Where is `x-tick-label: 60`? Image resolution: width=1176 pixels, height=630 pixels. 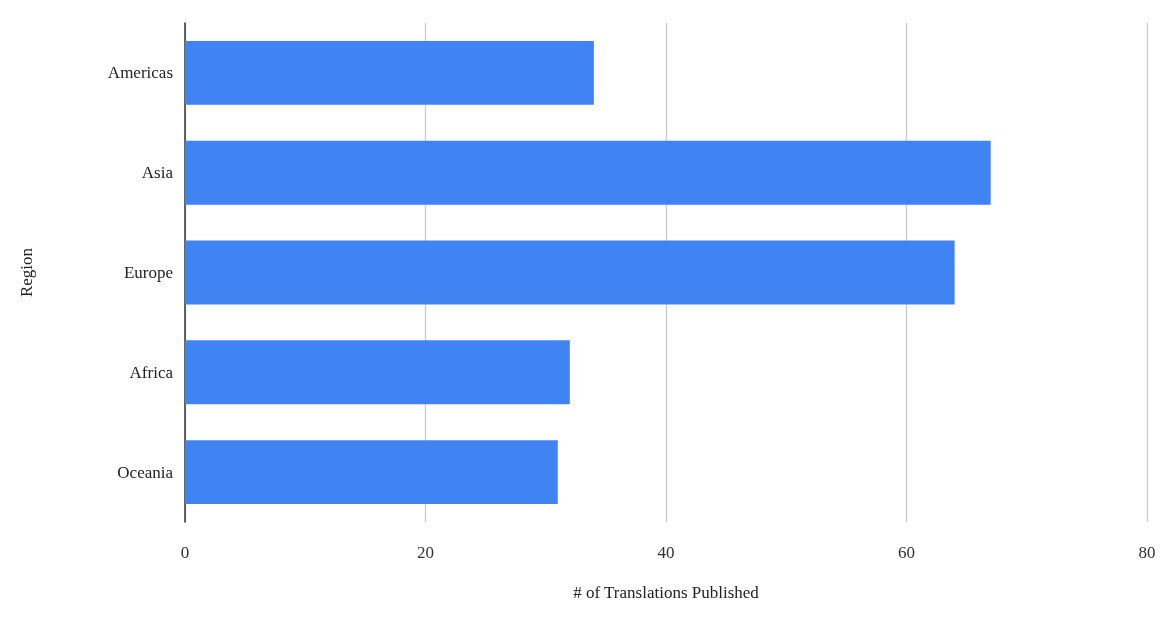 x-tick-label: 60 is located at coordinates (906, 552).